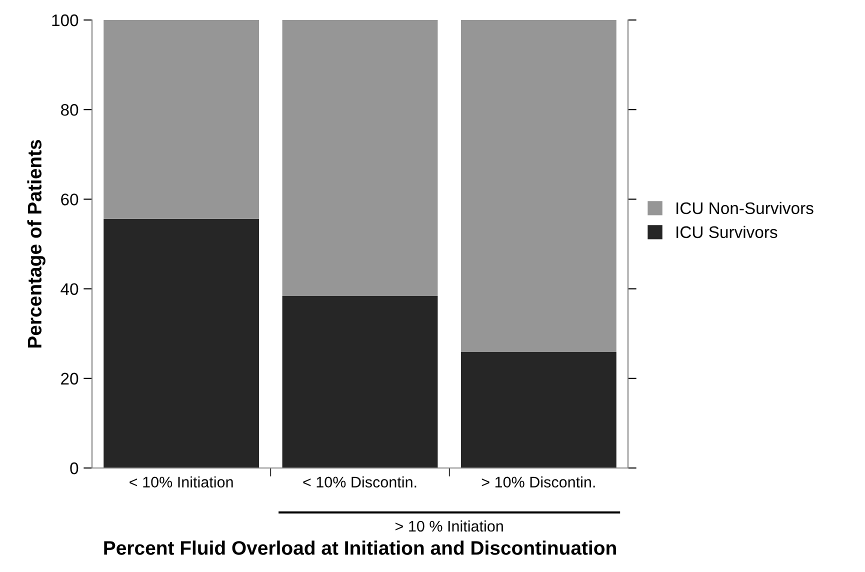 Image resolution: width=865 pixels, height=572 pixels. What do you see at coordinates (36, 244) in the screenshot?
I see `y-axis-title: Percentage of Patients` at bounding box center [36, 244].